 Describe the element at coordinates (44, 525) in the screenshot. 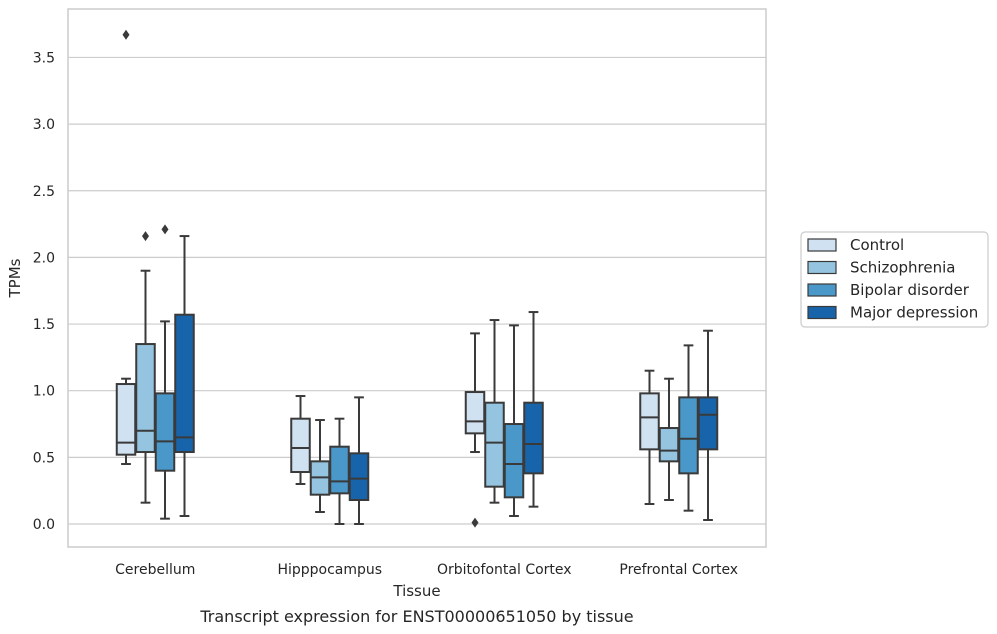

I see `y-tick-label: 0.0` at that location.